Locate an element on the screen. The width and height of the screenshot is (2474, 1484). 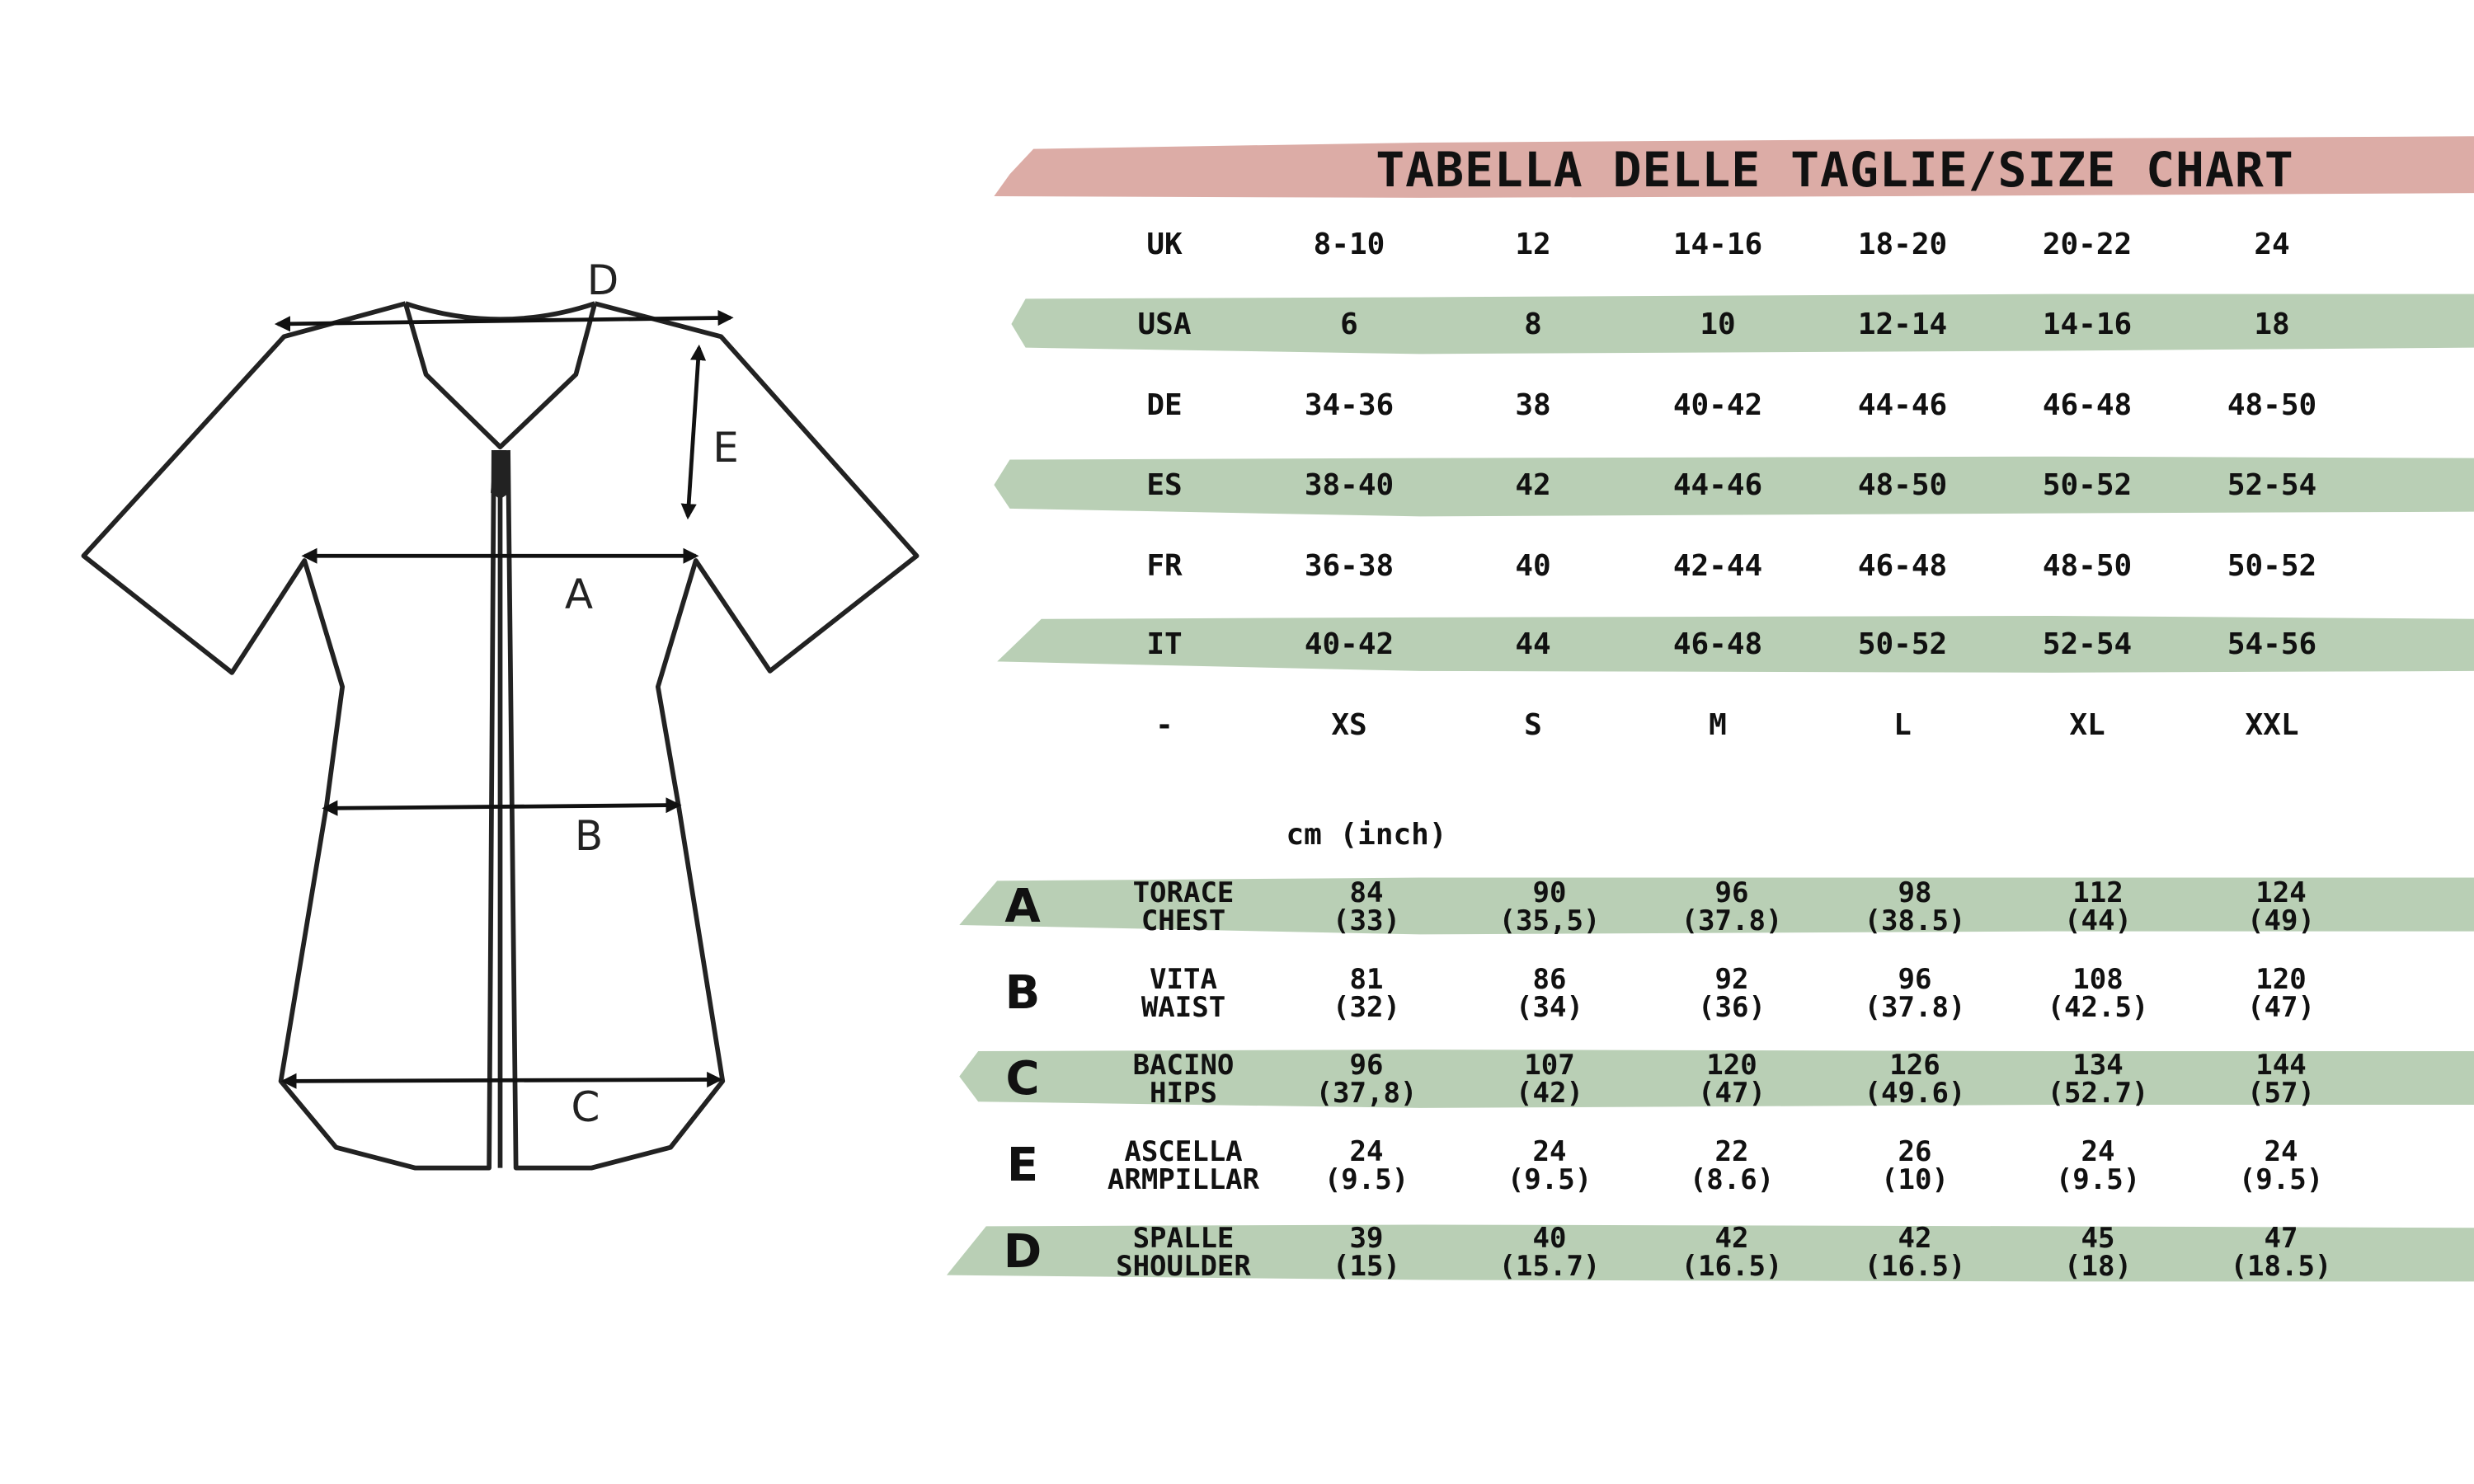
arrow-b is located at coordinates (502, 806).